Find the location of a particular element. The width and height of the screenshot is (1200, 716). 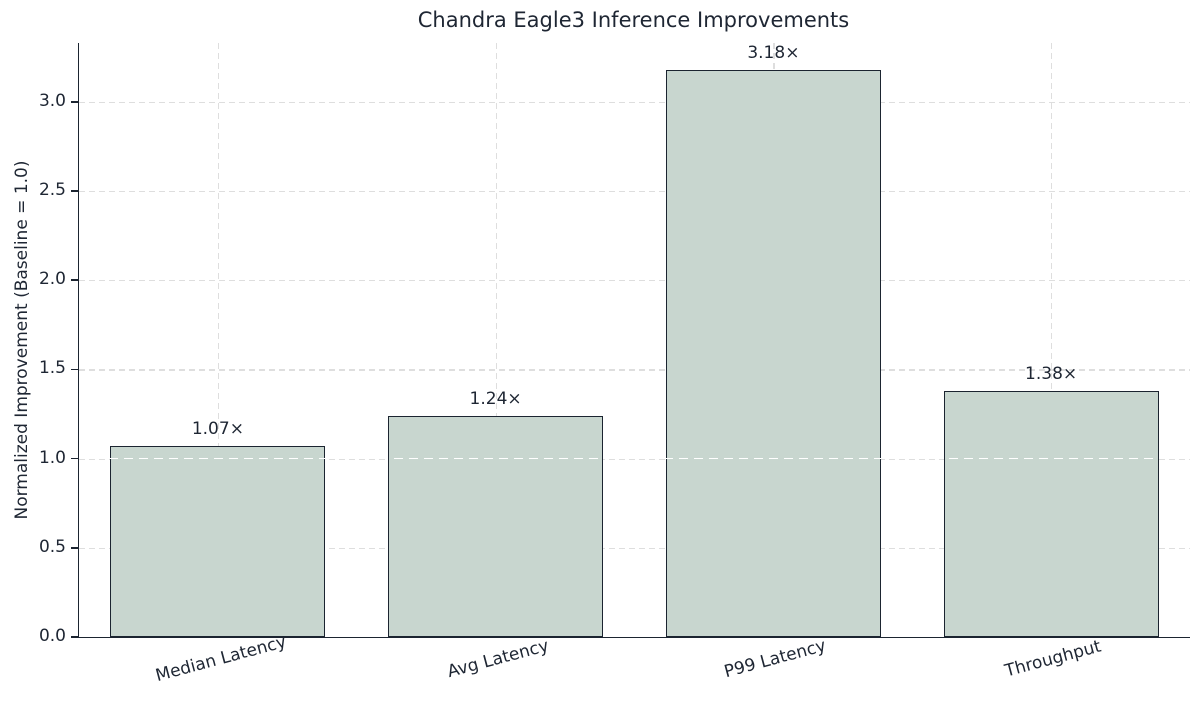

x-tick-label: P99 Latency is located at coordinates (775, 659).